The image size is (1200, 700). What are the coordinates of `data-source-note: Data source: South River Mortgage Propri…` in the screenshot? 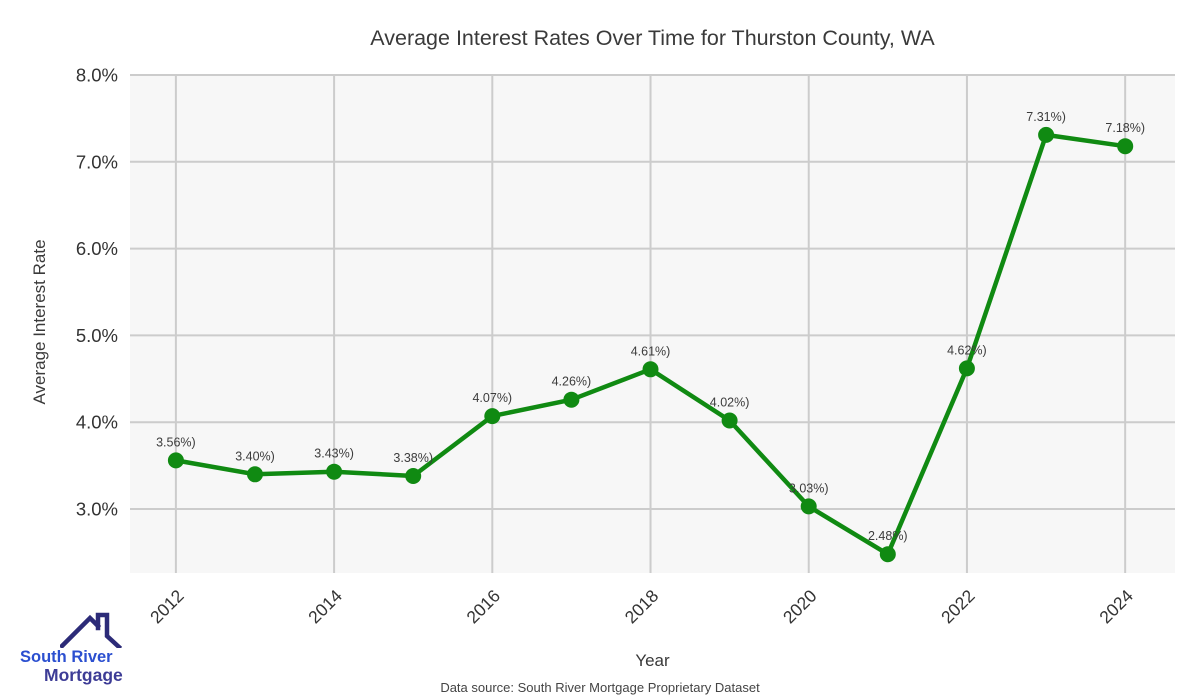 It's located at (600, 687).